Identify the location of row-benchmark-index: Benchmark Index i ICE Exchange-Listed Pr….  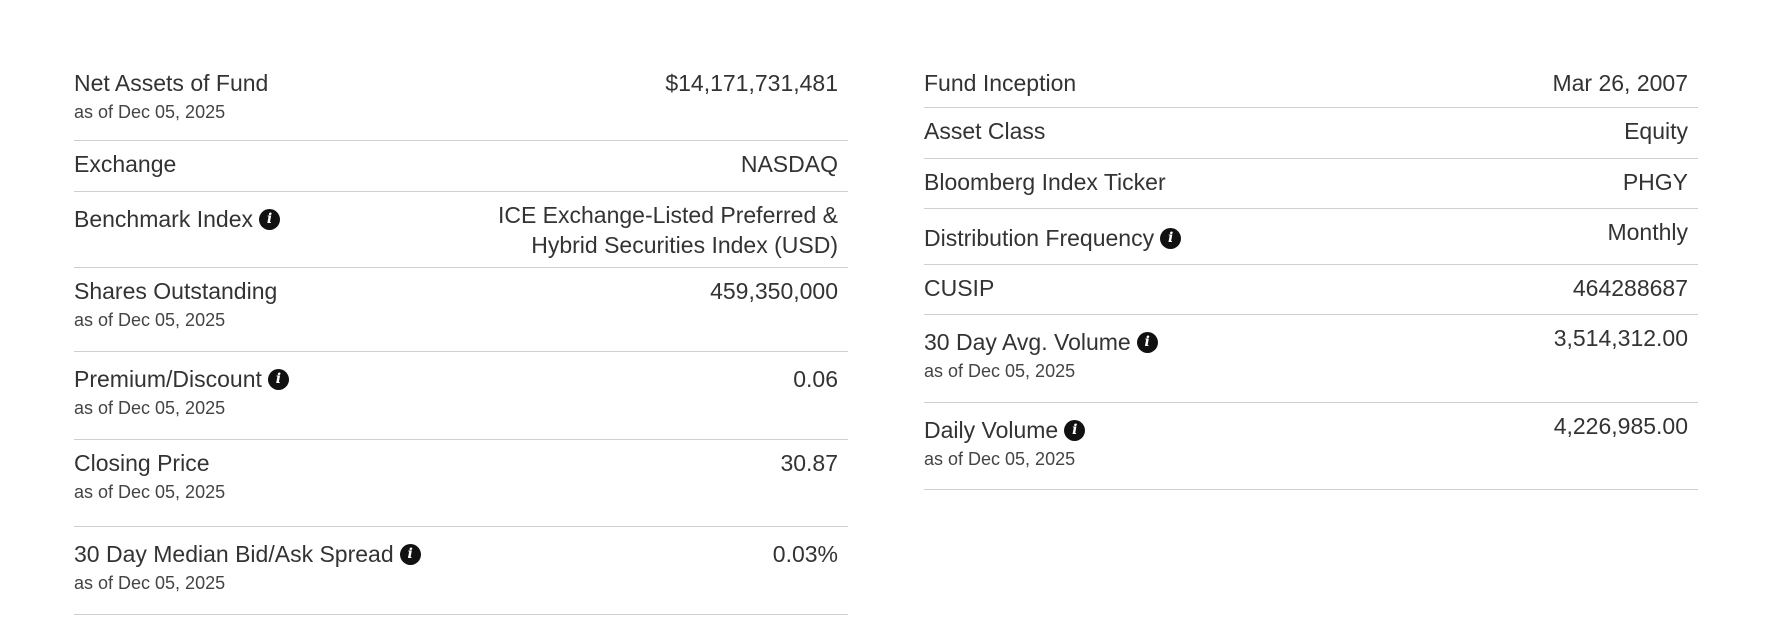
(461, 230).